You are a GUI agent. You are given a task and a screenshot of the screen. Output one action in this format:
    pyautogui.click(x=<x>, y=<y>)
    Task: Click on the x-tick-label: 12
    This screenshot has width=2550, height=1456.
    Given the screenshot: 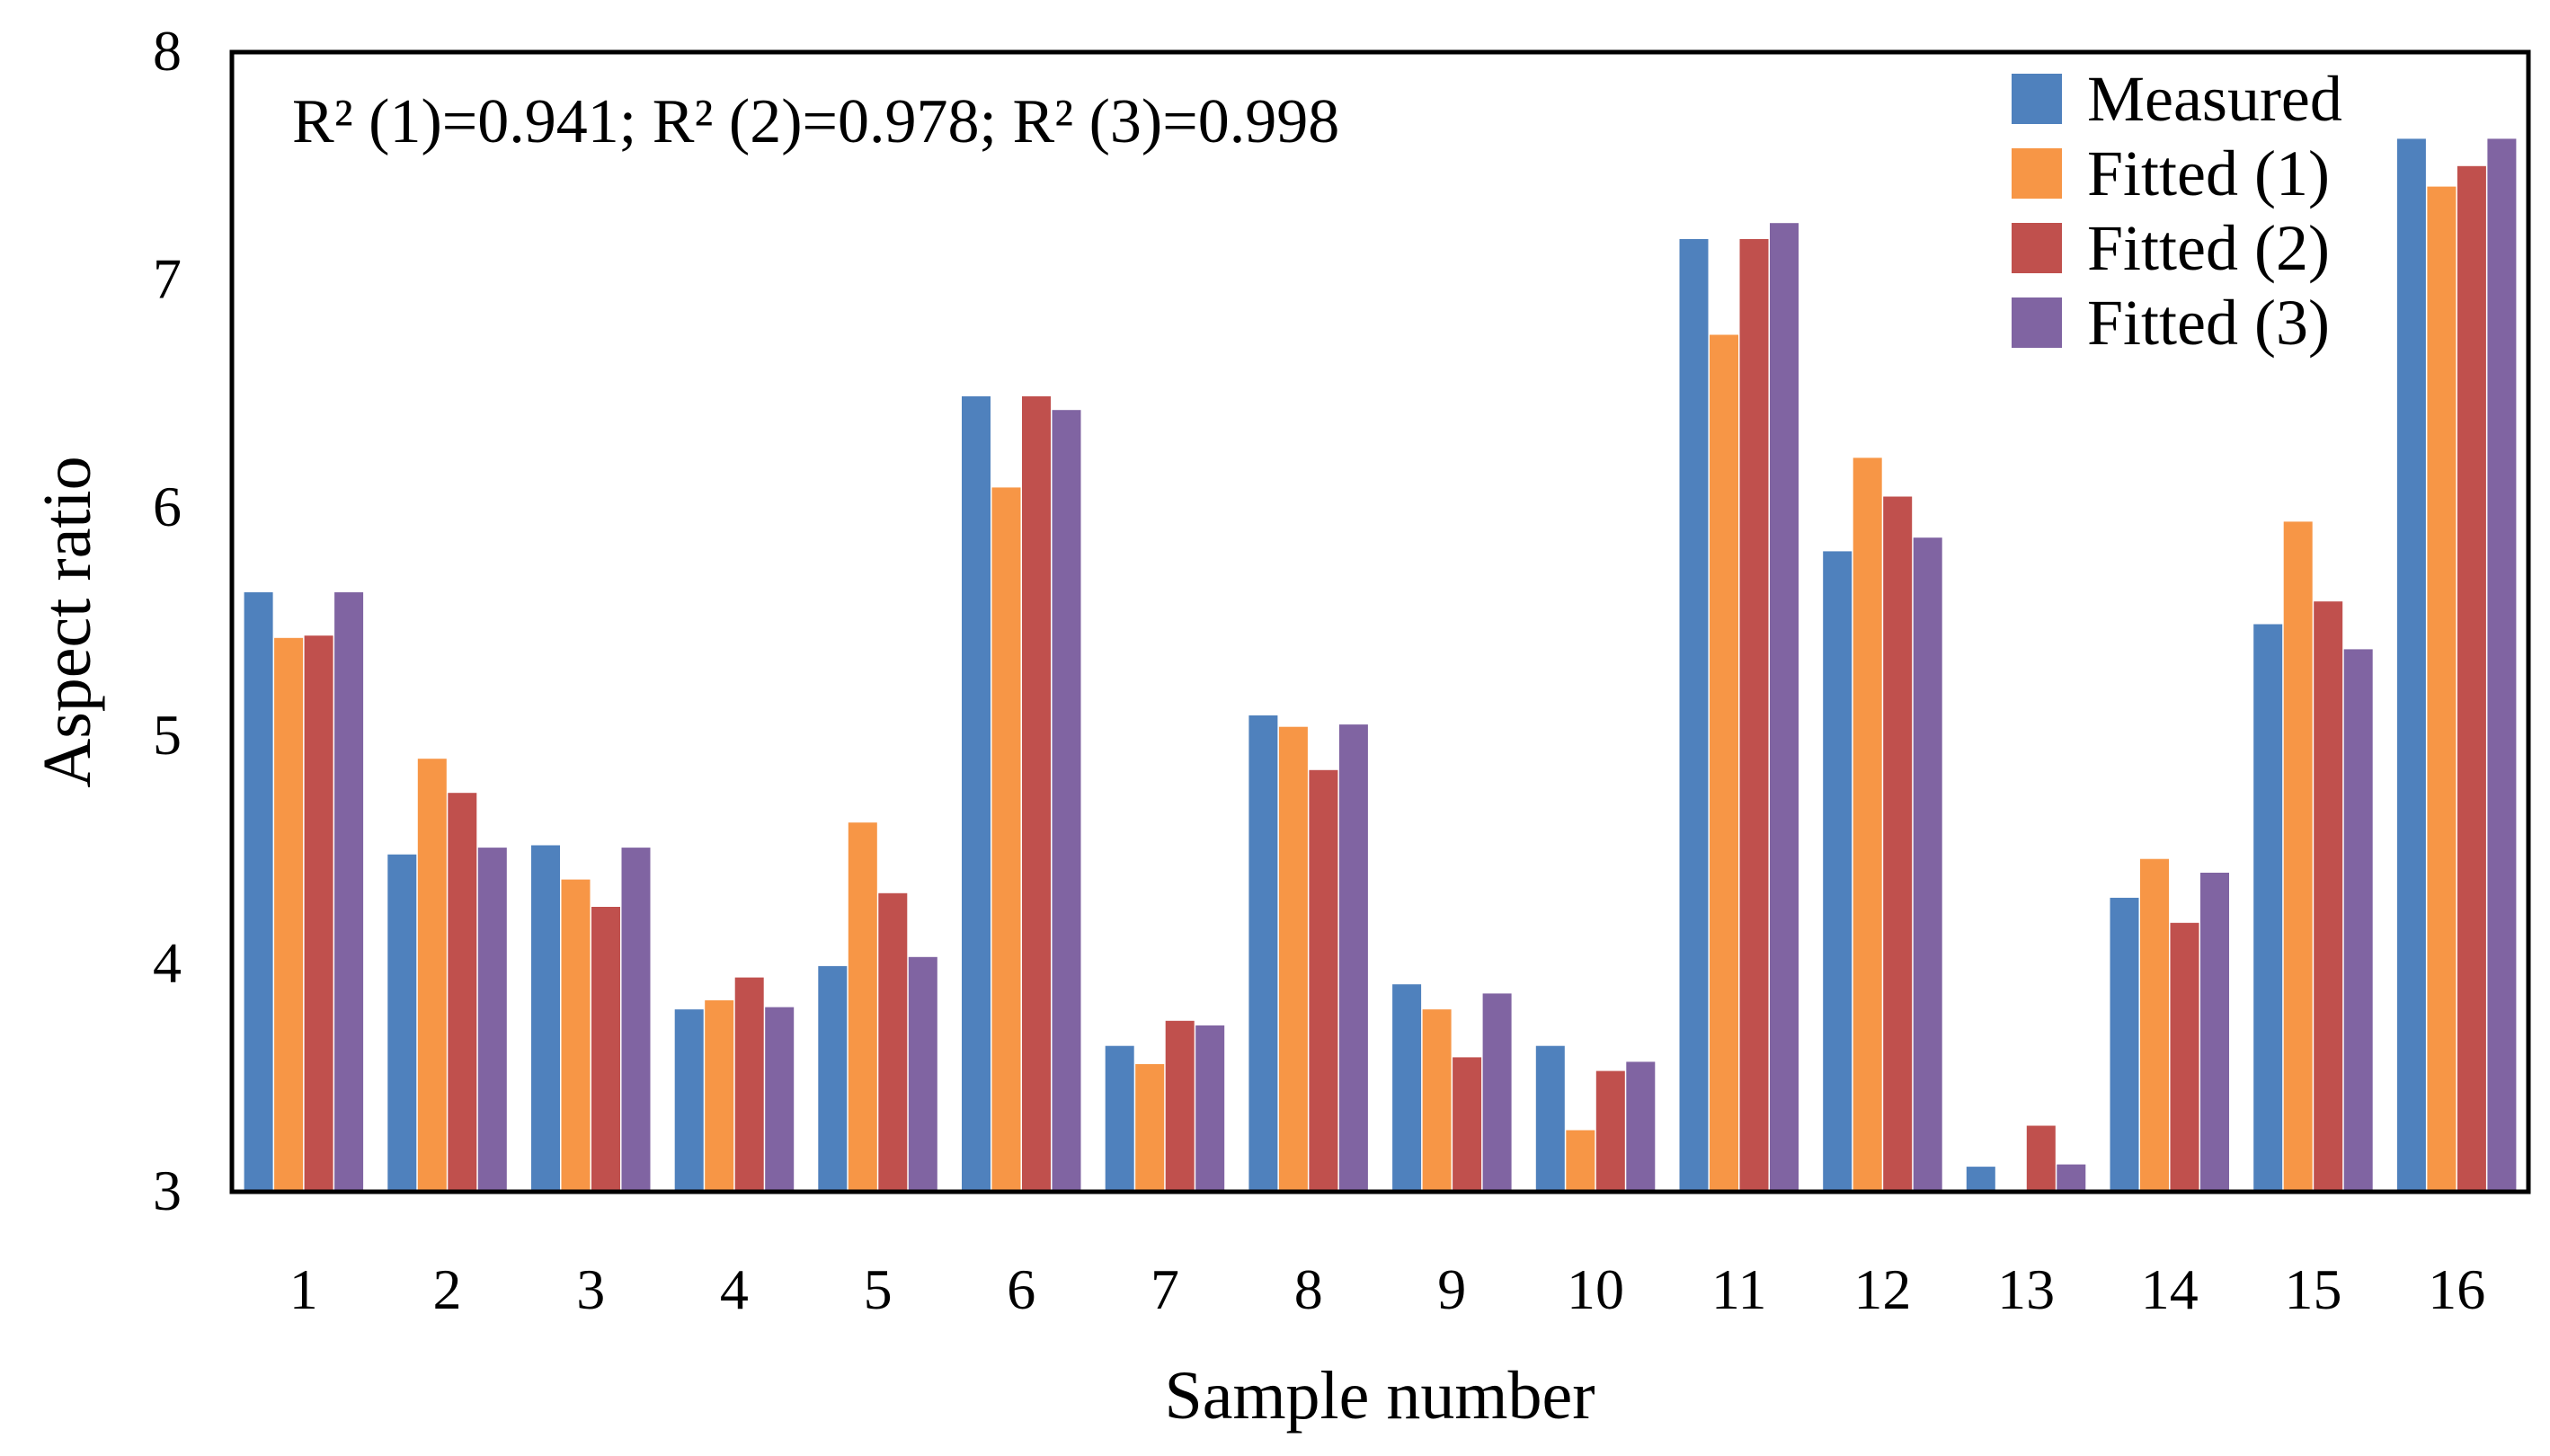 What is the action you would take?
    pyautogui.click(x=1882, y=1289)
    